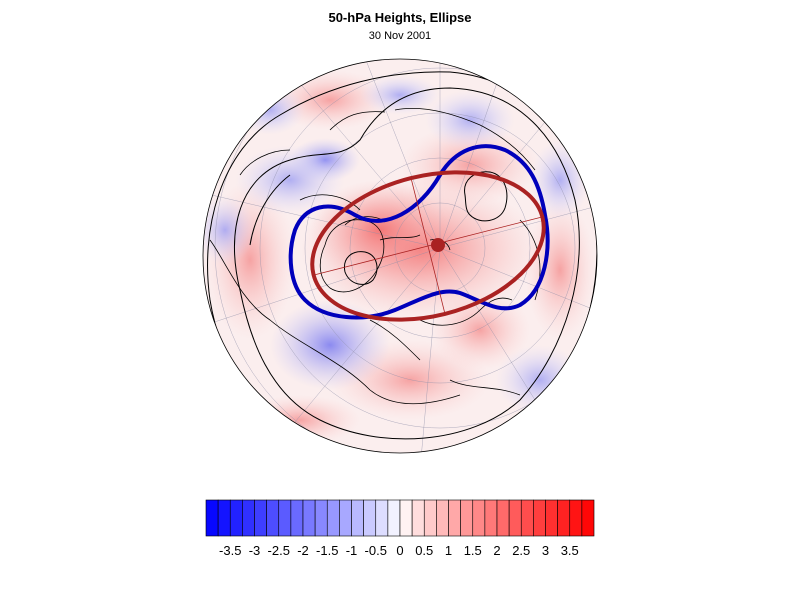  Describe the element at coordinates (255, 550) in the screenshot. I see `colorbar-tick-label: -3` at that location.